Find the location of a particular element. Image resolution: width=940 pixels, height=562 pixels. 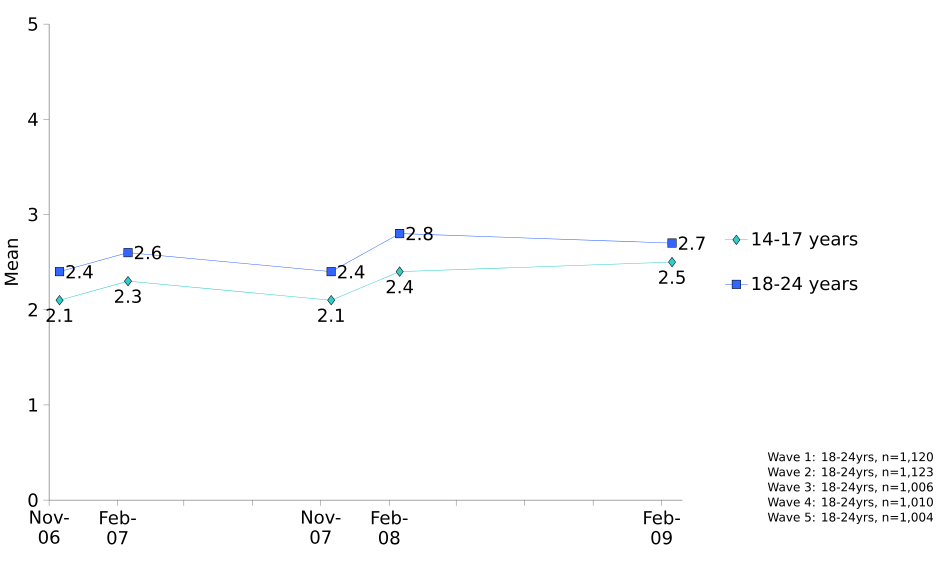

text: Wave 1: 18-24yrs, n=1,120 is located at coordinates (850, 458).